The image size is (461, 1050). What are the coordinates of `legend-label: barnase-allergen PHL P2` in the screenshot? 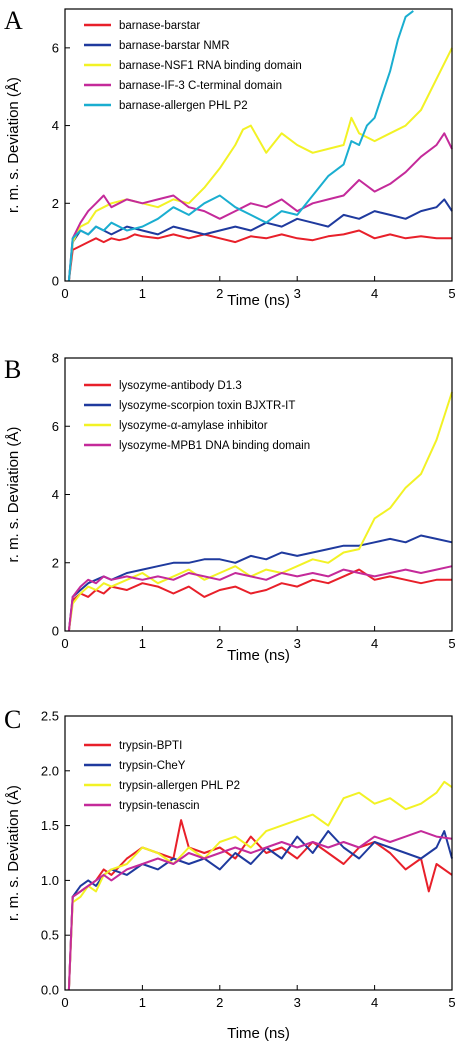 It's located at (183, 106).